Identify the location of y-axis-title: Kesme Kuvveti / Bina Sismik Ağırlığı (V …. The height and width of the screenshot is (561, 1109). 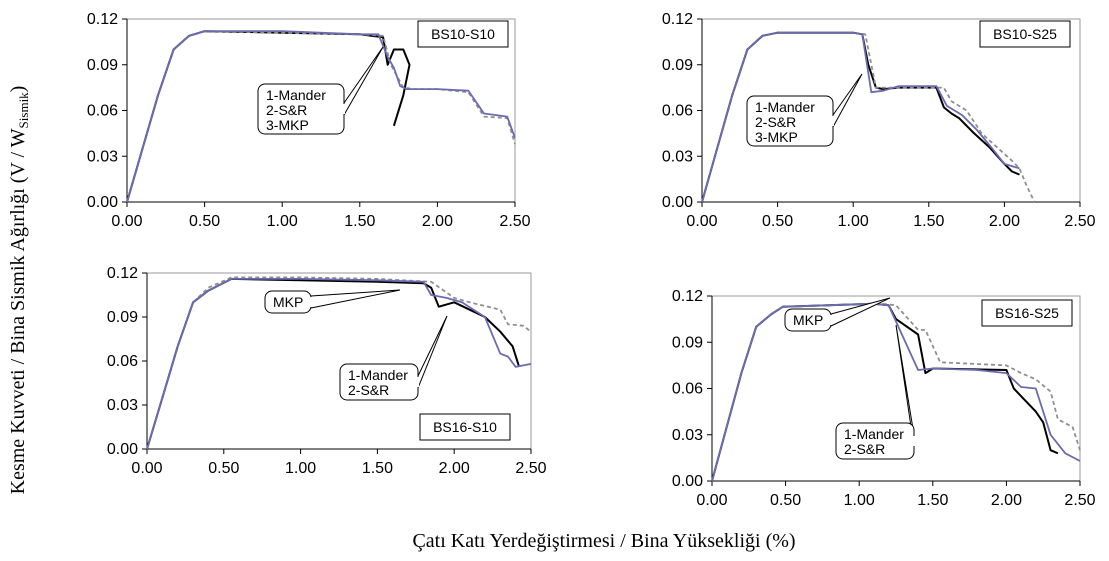
(19, 290).